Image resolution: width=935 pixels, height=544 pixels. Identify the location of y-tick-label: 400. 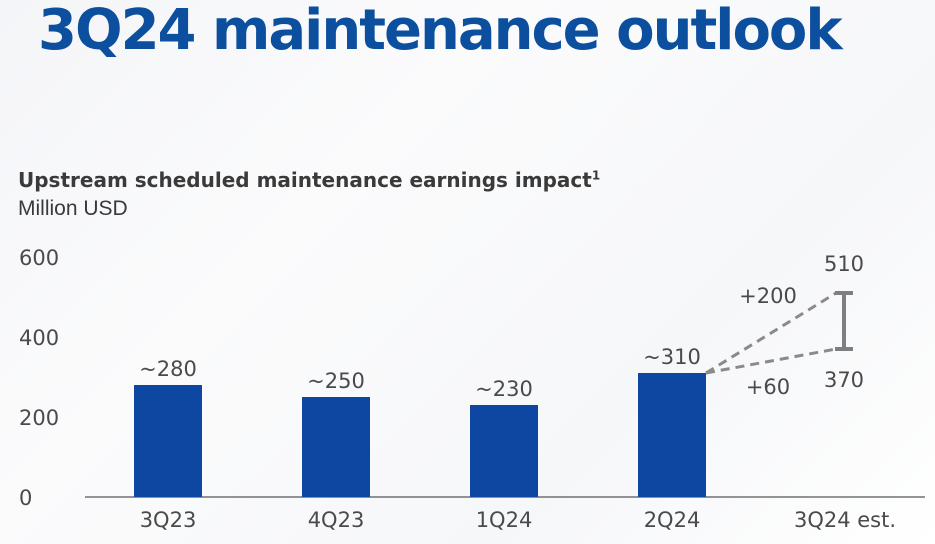
(39, 338).